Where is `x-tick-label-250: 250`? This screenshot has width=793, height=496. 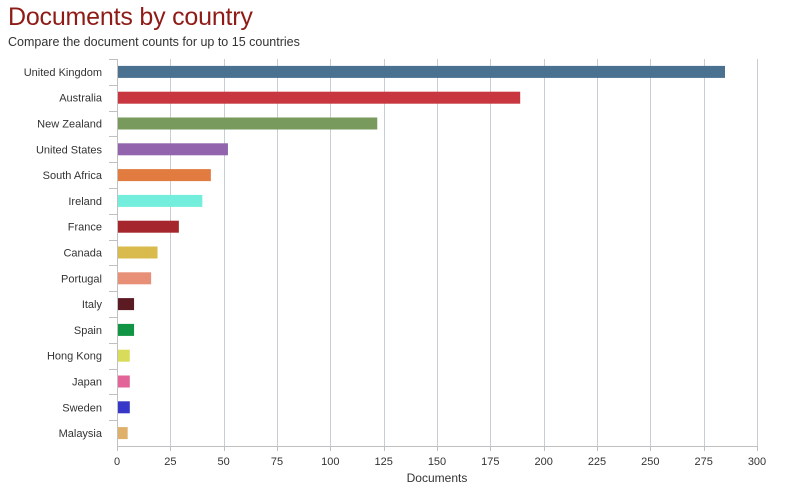
x-tick-label-250: 250 is located at coordinates (650, 462).